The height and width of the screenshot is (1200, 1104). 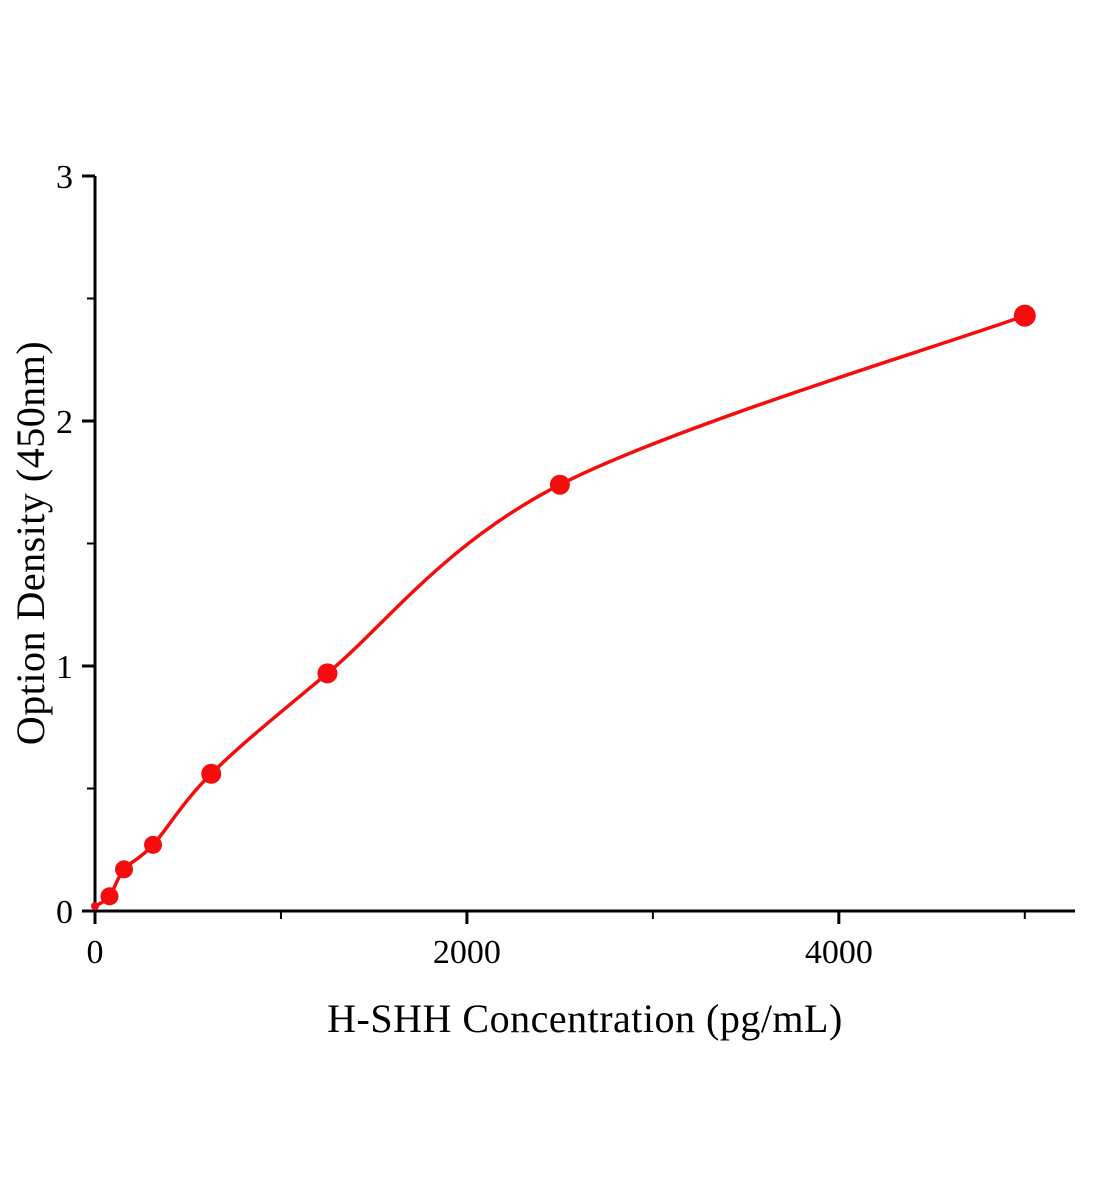 I want to click on y-tick-label: 3, so click(x=64, y=177).